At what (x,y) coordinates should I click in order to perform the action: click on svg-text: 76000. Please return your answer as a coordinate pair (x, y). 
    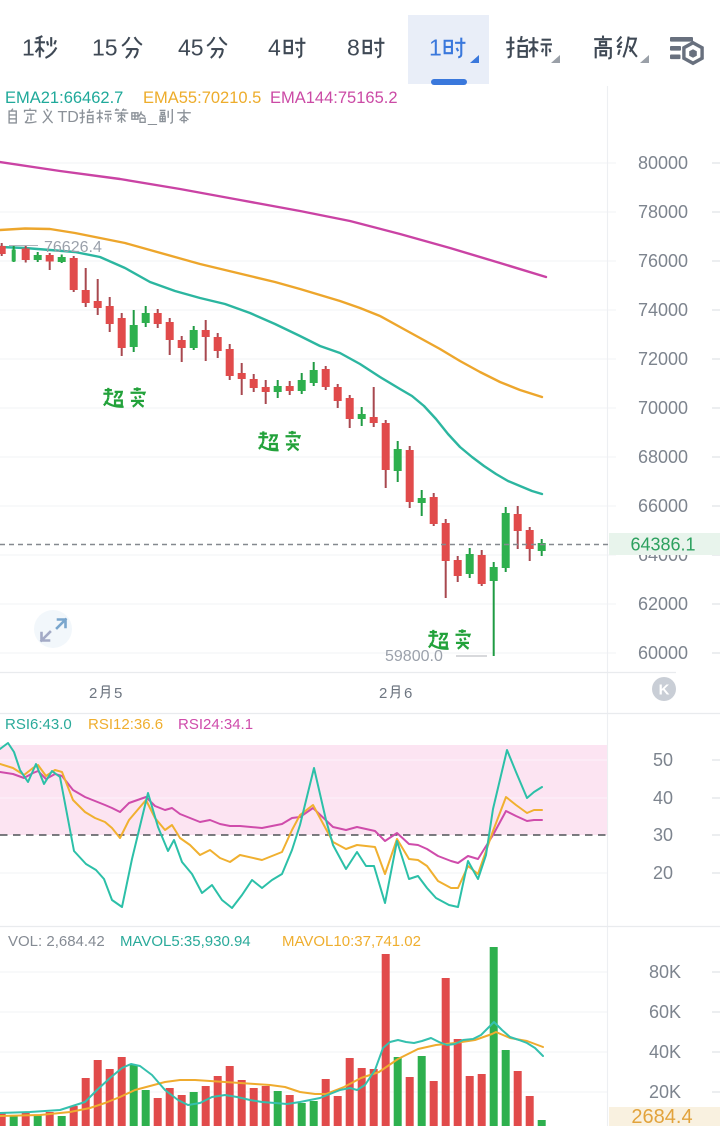
    Looking at the image, I should click on (663, 261).